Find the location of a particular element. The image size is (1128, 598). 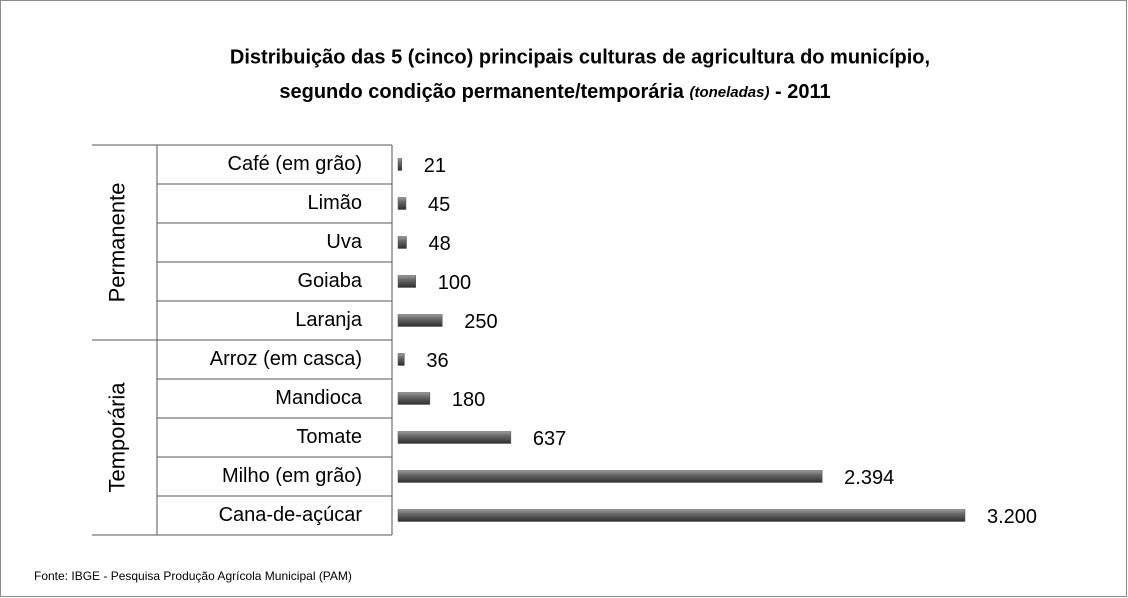

data-label: 21 is located at coordinates (435, 166).